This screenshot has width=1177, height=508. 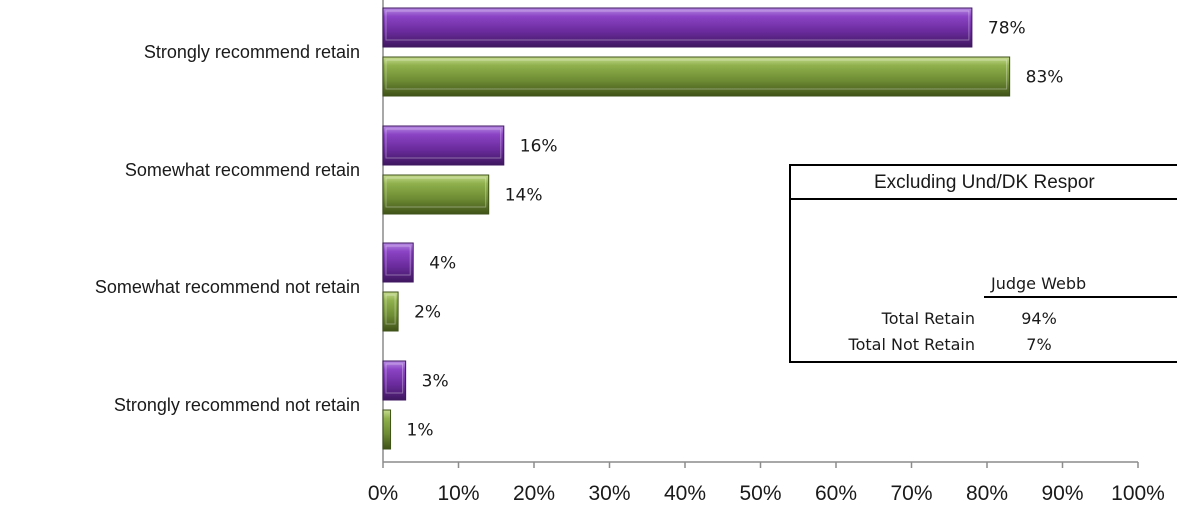 What do you see at coordinates (609, 493) in the screenshot?
I see `x-tick-label: 30%` at bounding box center [609, 493].